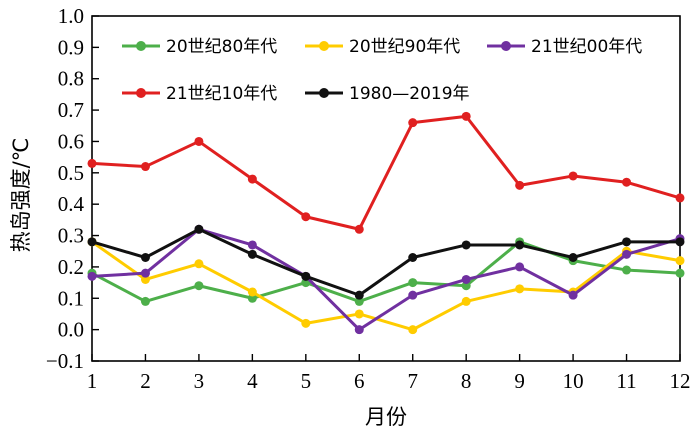 The image size is (700, 431). Describe the element at coordinates (71, 110) in the screenshot. I see `y-tick-label: 0.7` at that location.